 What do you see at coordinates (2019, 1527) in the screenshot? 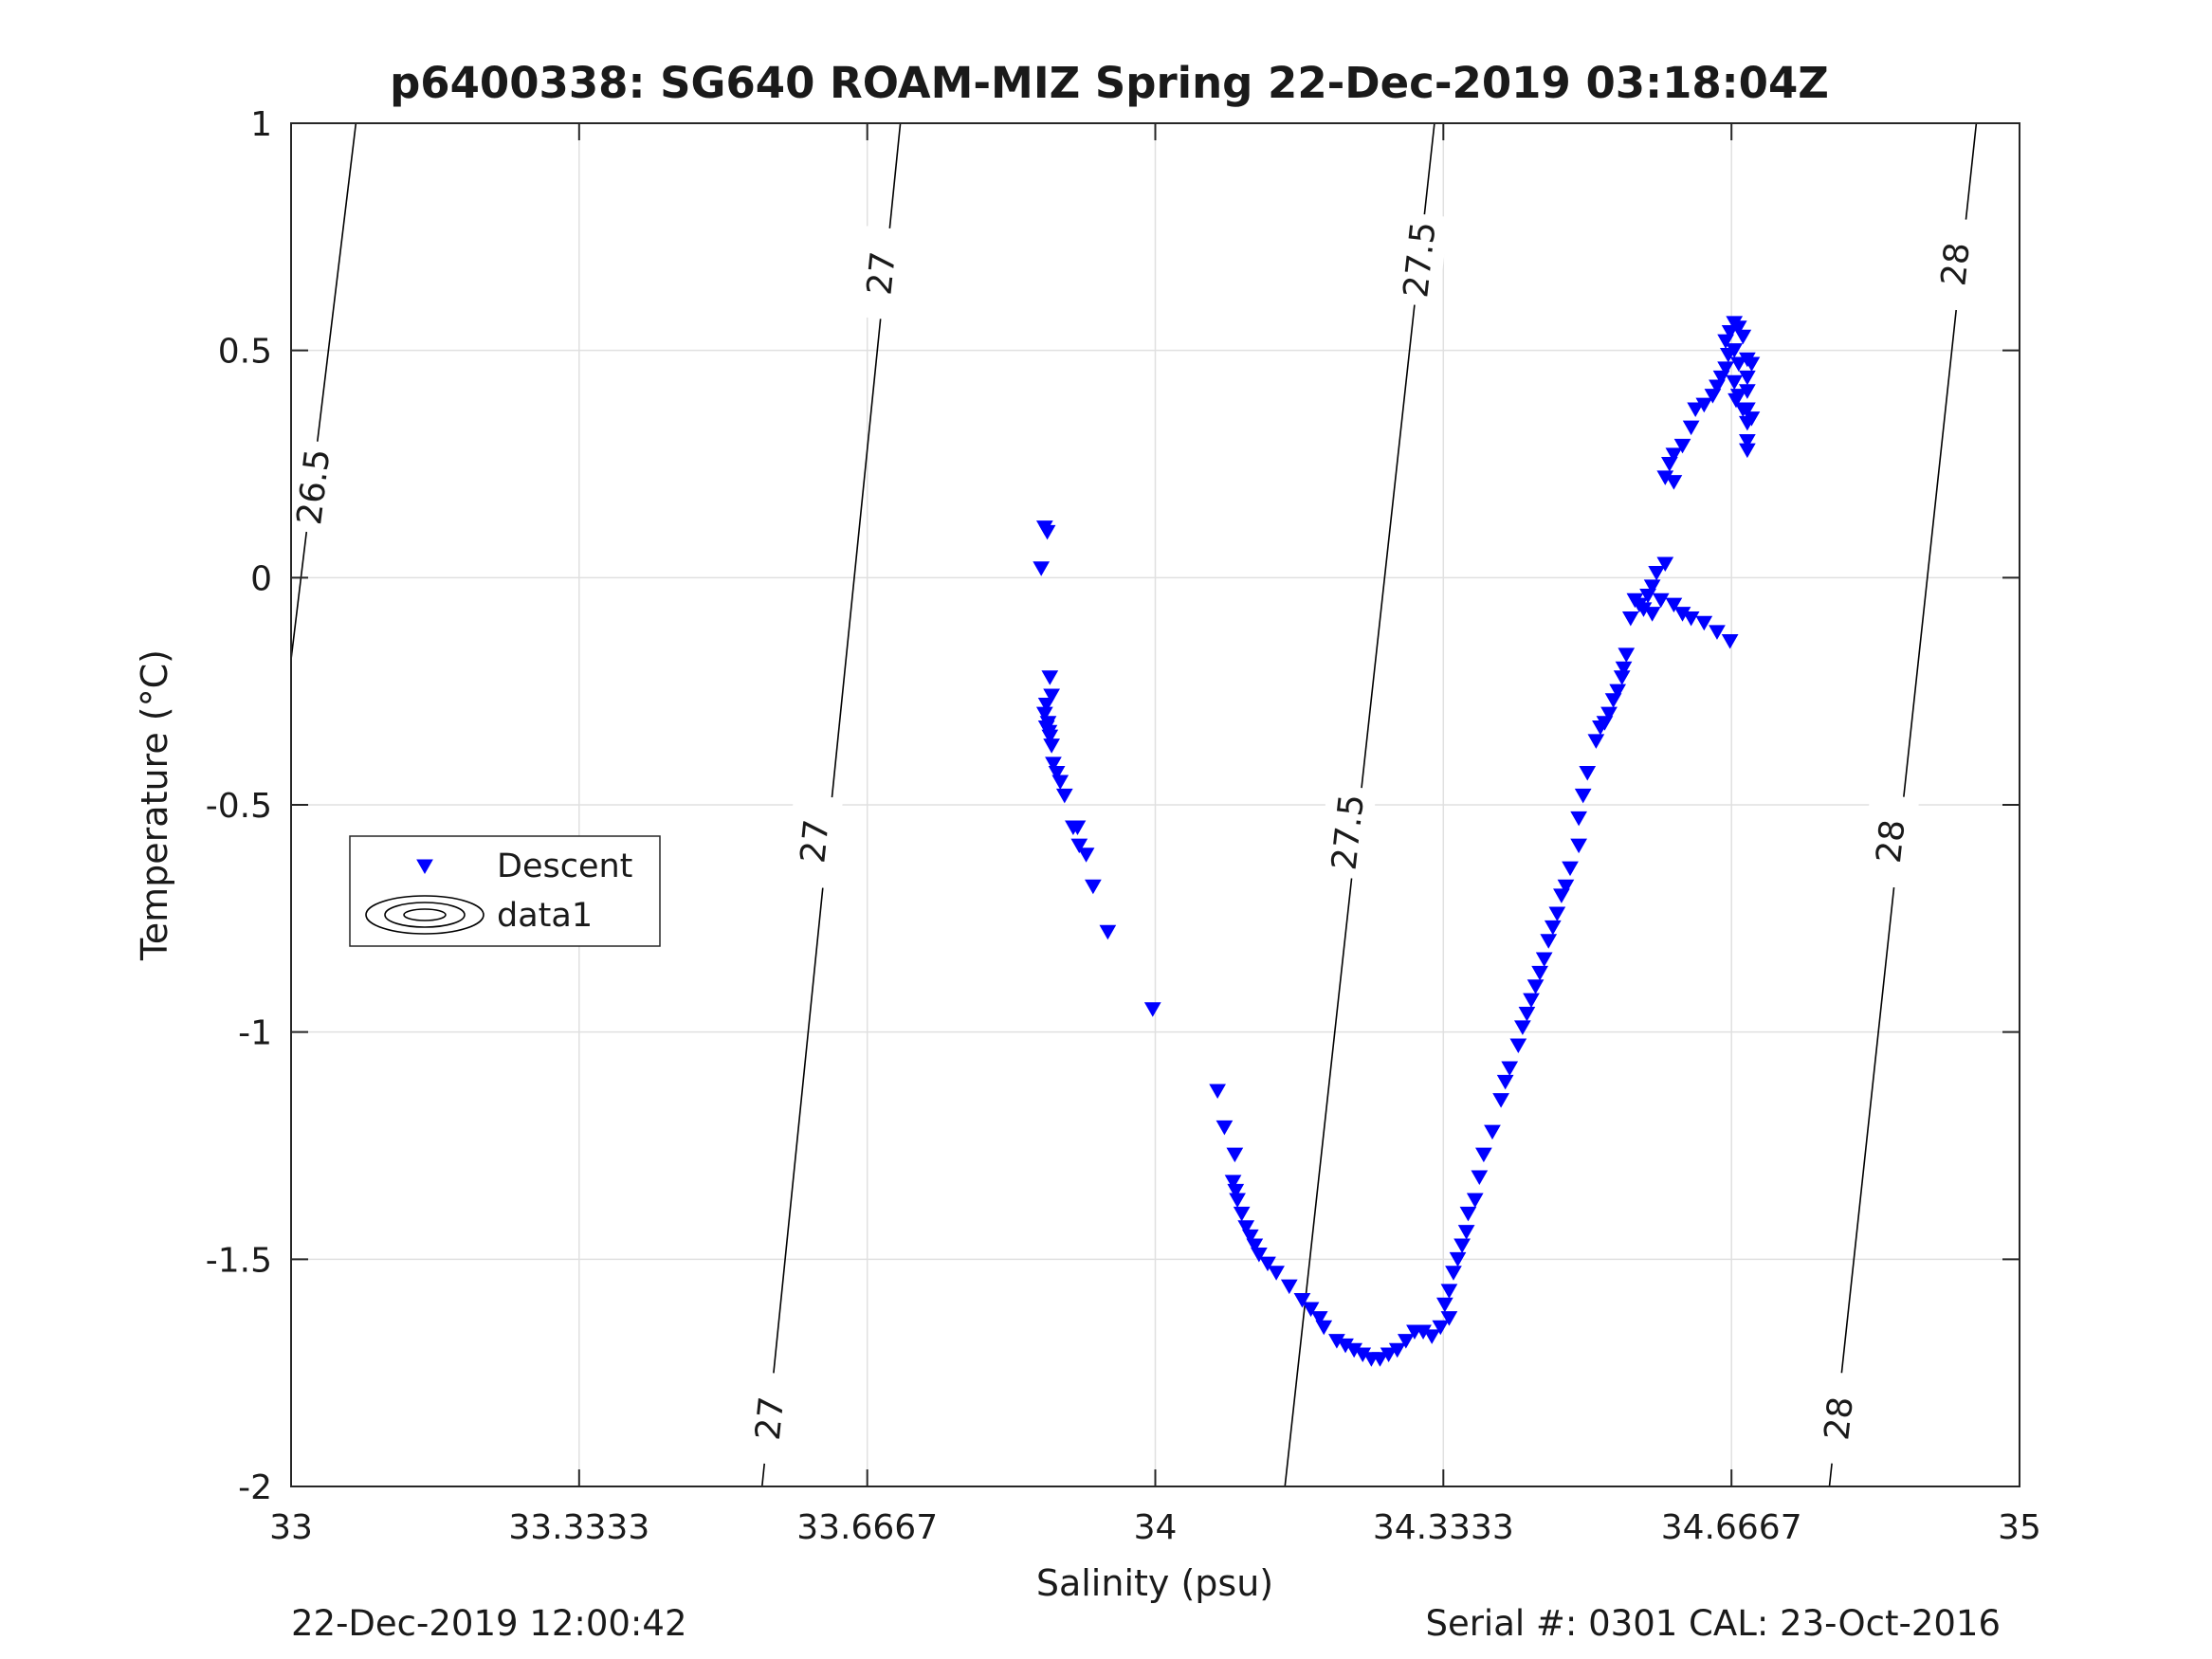
I see `x-tick-label: 35` at bounding box center [2019, 1527].